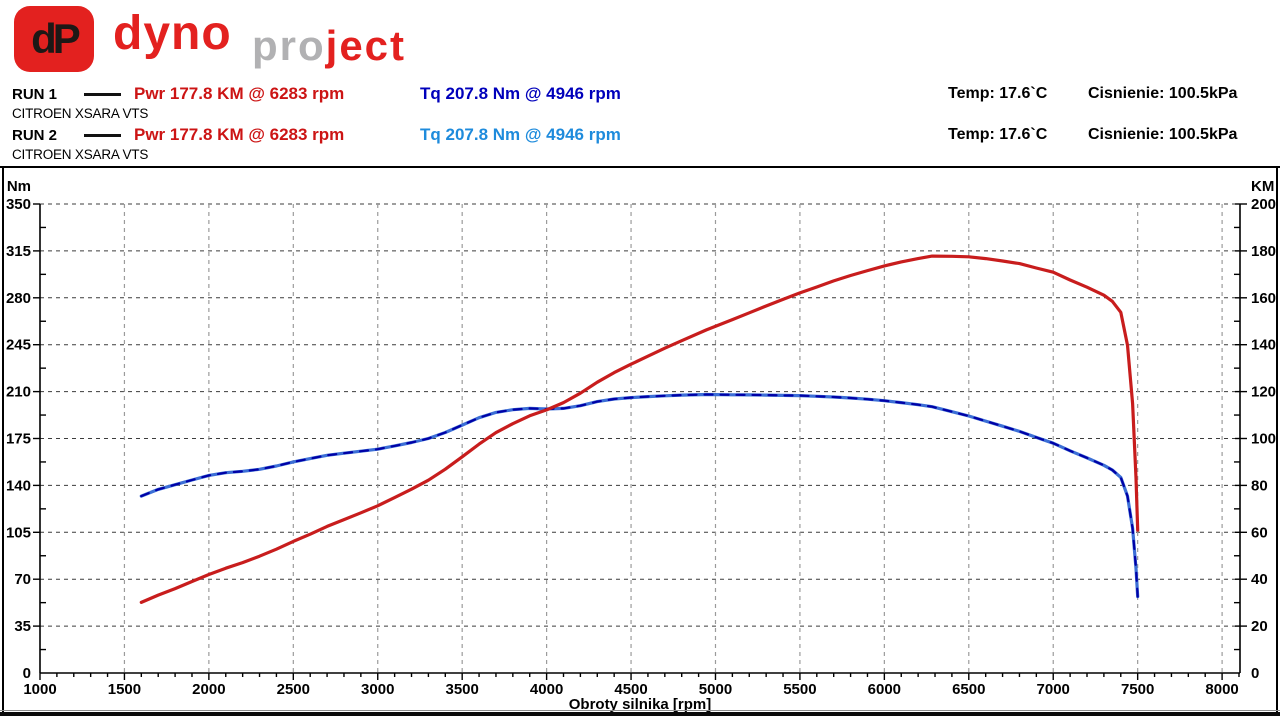 The width and height of the screenshot is (1280, 720). I want to click on frame-left-border, so click(3, 441).